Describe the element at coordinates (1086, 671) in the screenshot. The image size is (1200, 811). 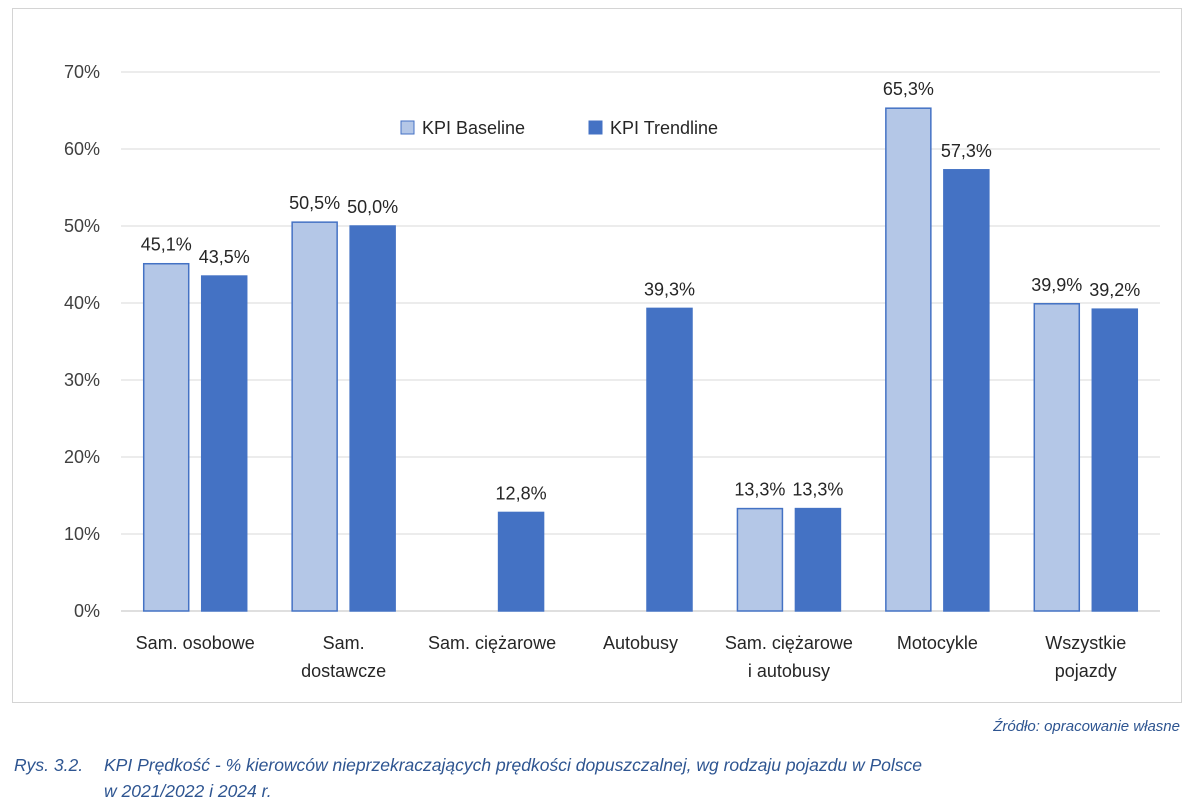
I see `x-tick-label: pojazdy` at that location.